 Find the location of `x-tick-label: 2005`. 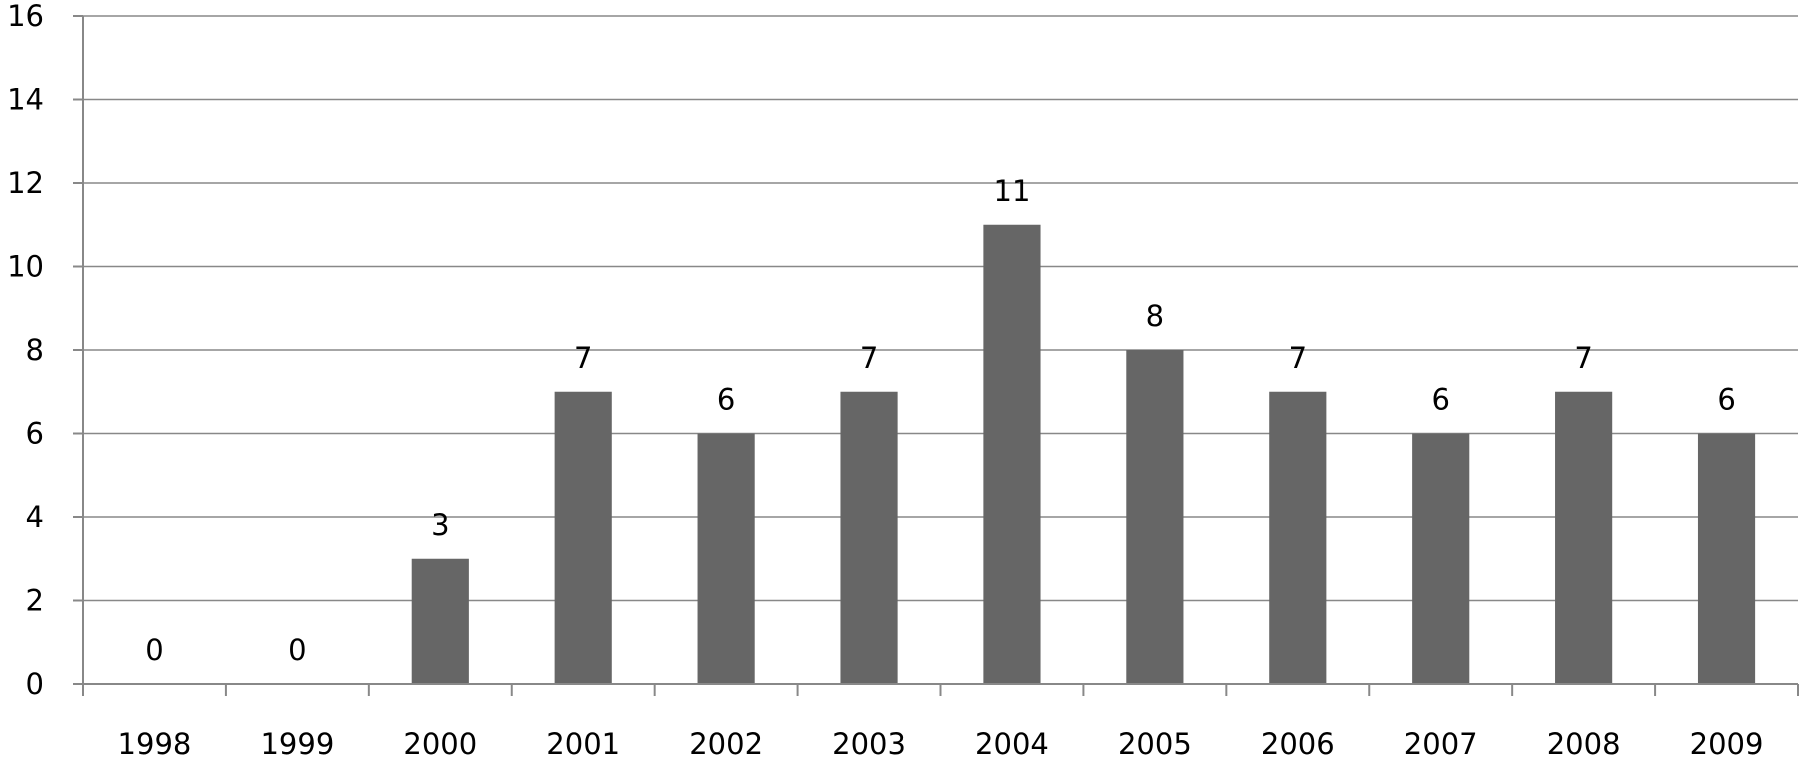

x-tick-label: 2005 is located at coordinates (1155, 742).